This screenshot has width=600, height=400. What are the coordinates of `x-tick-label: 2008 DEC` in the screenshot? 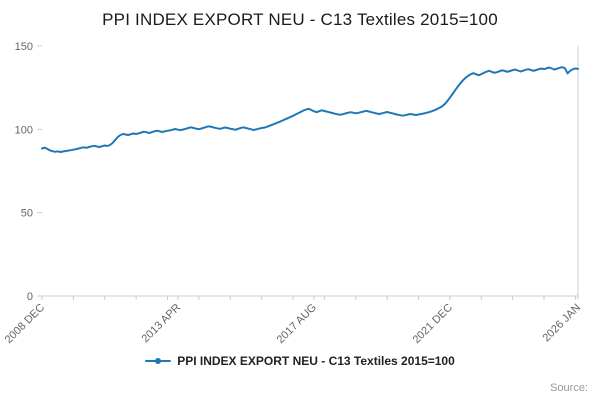 It's located at (25, 324).